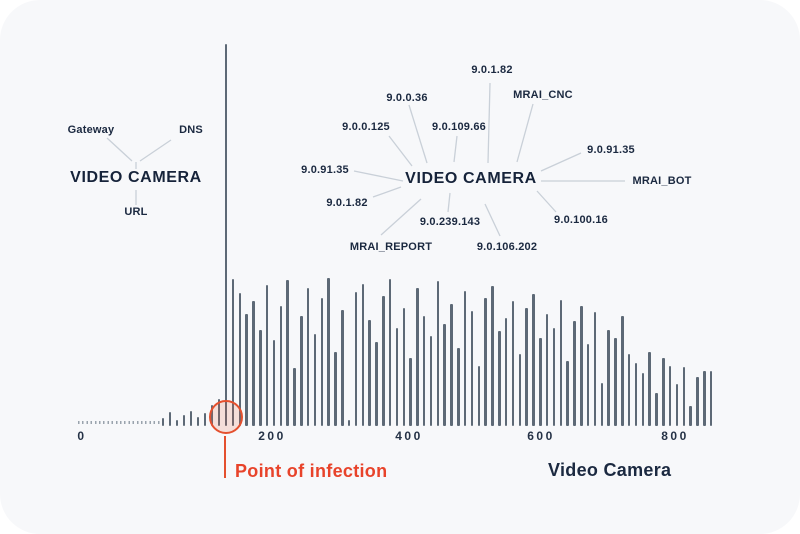 The height and width of the screenshot is (534, 800). What do you see at coordinates (507, 247) in the screenshot?
I see `node-label: 9.0.106.202` at bounding box center [507, 247].